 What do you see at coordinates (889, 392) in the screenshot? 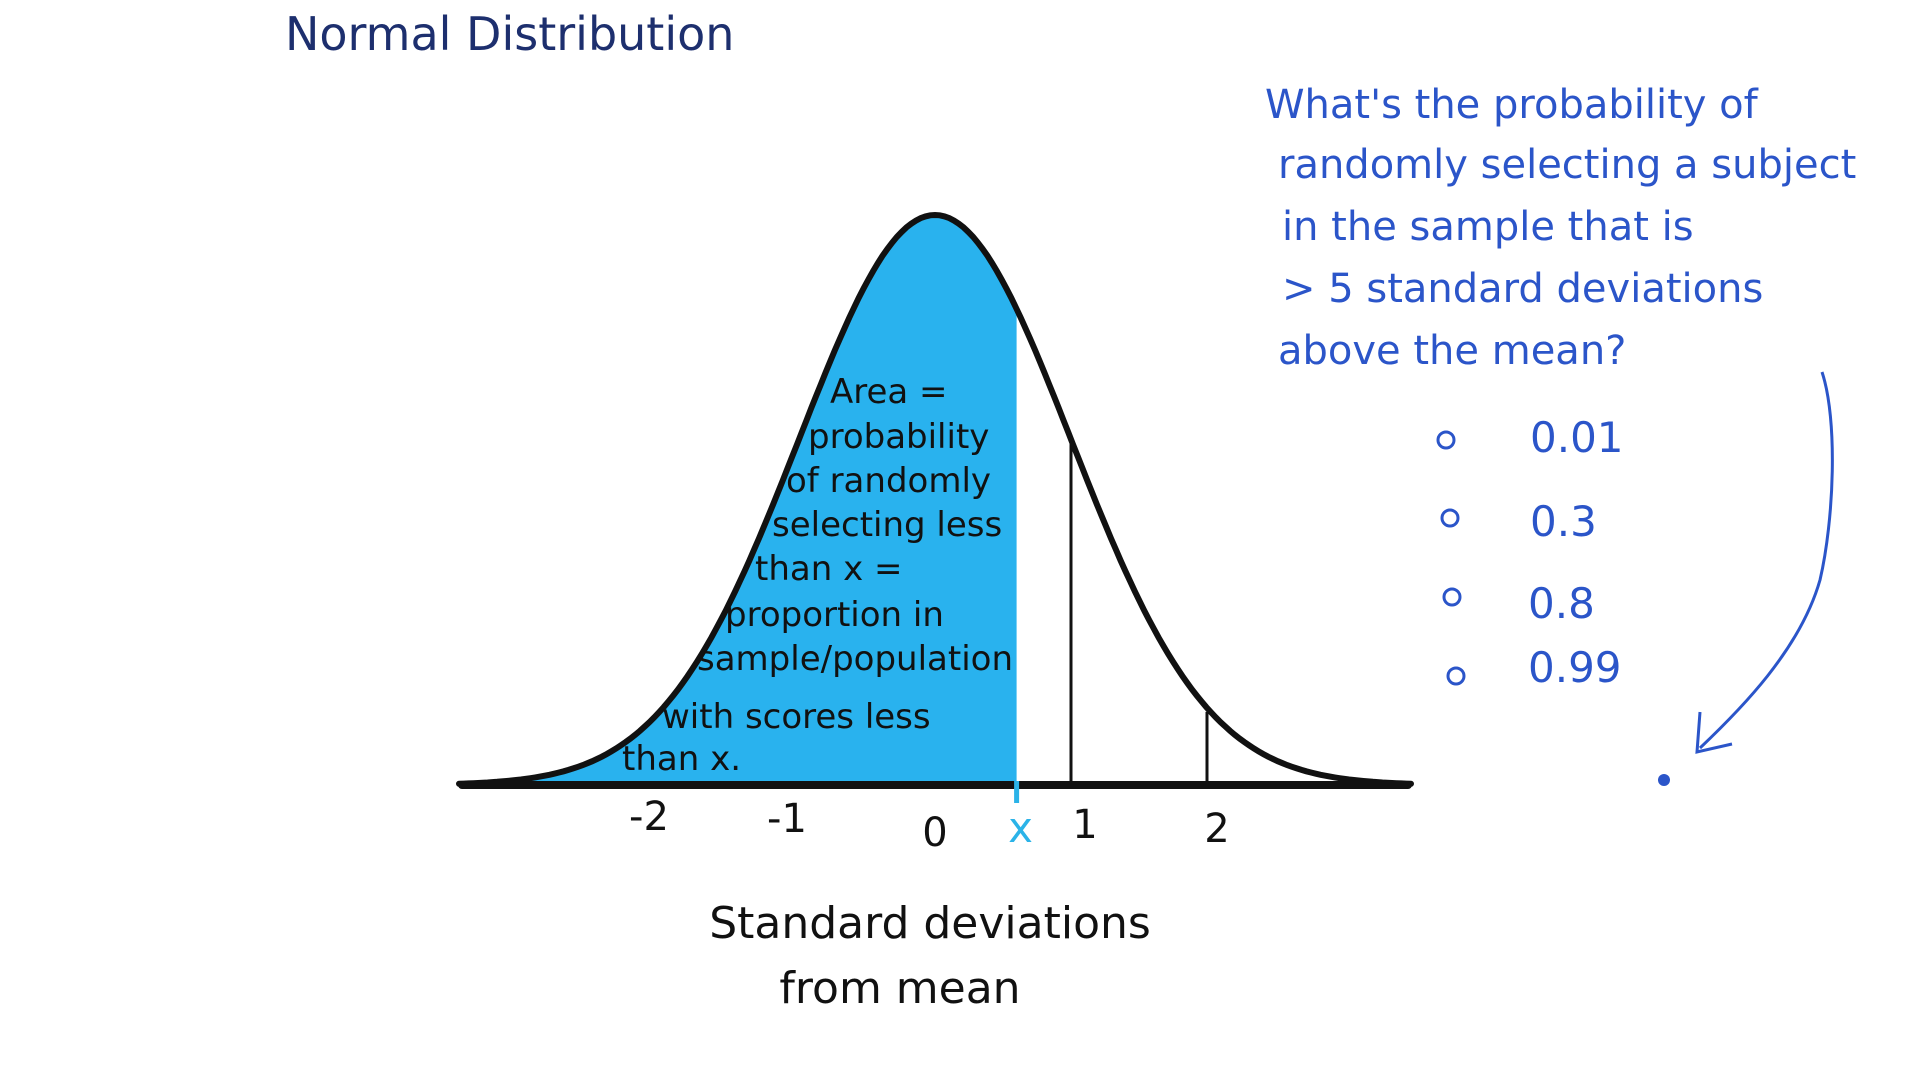
I see `area-note-line: Area =` at bounding box center [889, 392].